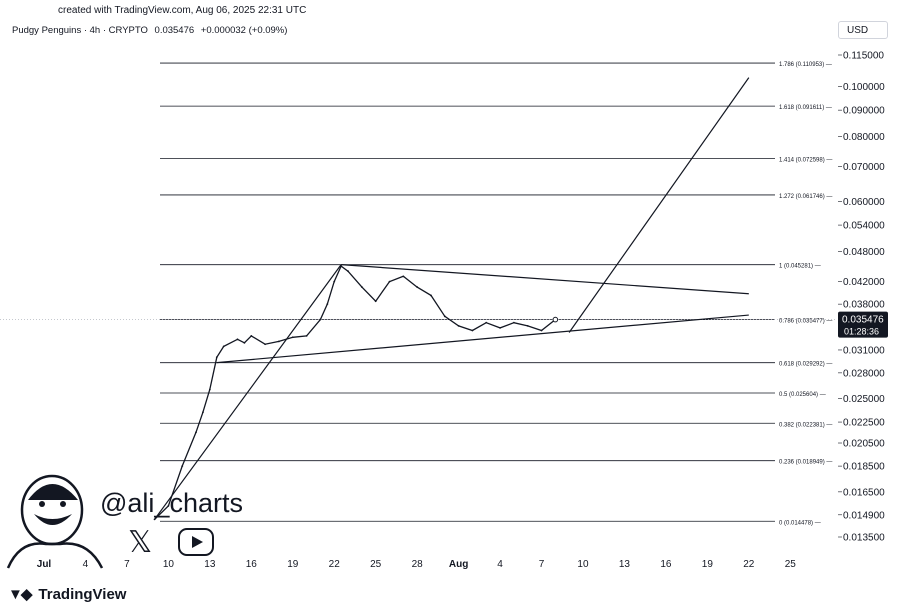 This screenshot has height=615, width=900. Describe the element at coordinates (864, 423) in the screenshot. I see `y-tick-label: 0.022500` at that location.